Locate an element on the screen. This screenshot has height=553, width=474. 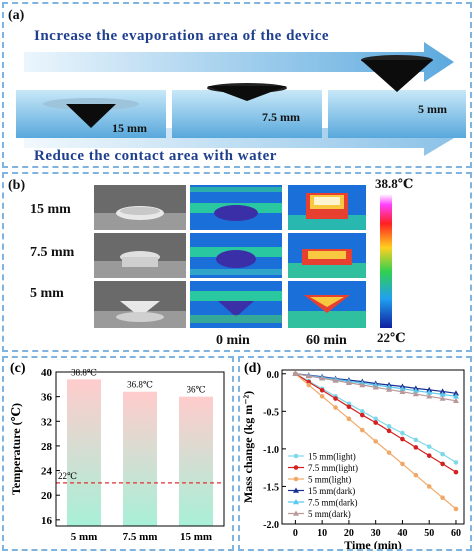
panel-c-label: (c) is located at coordinates (18, 368).